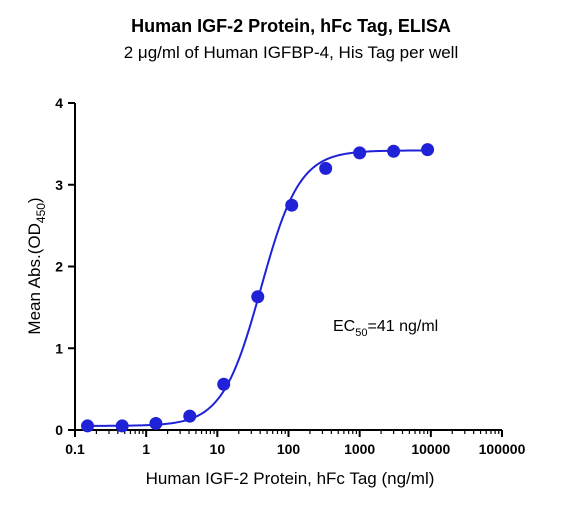 This screenshot has width=562, height=506. What do you see at coordinates (289, 449) in the screenshot?
I see `x-tick-label: 100` at bounding box center [289, 449].